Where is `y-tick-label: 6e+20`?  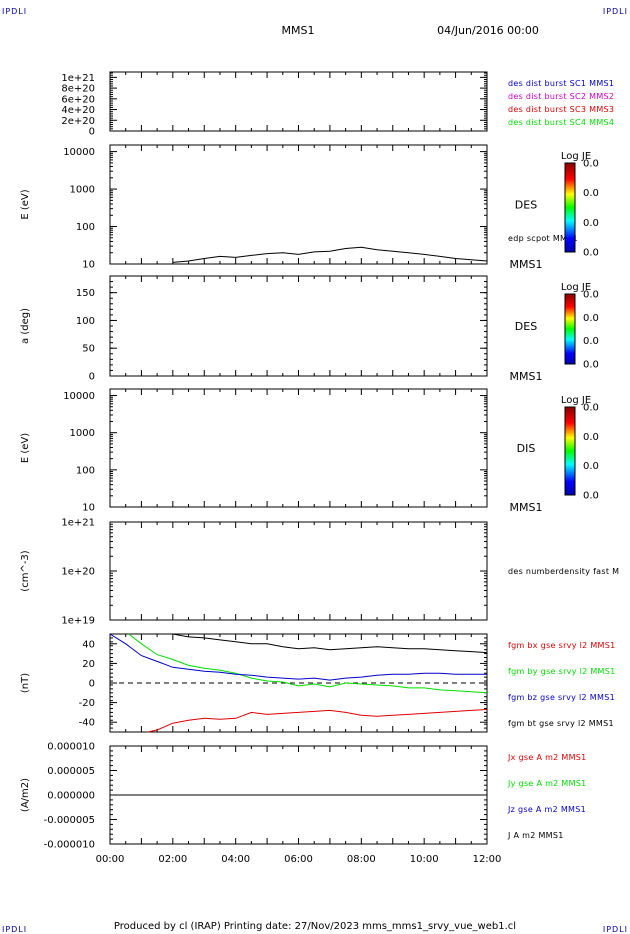 y-tick-label: 6e+20 is located at coordinates (78, 99).